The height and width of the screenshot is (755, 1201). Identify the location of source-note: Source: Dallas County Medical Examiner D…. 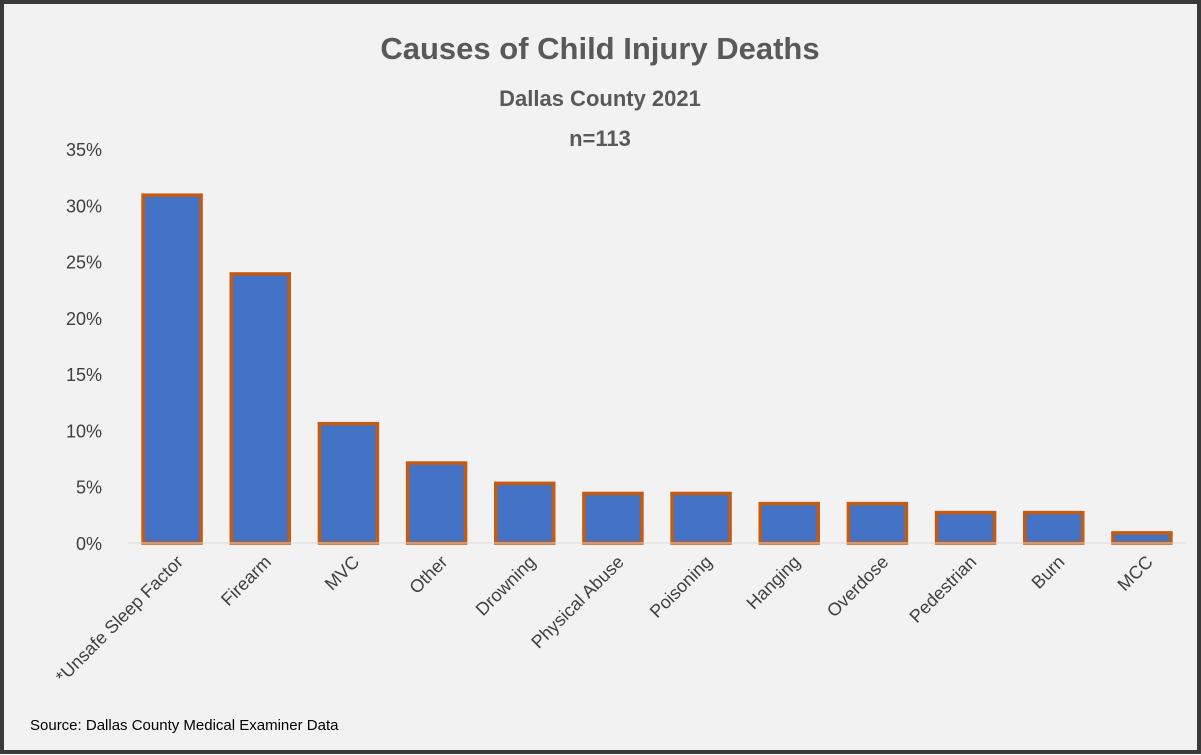
(184, 725).